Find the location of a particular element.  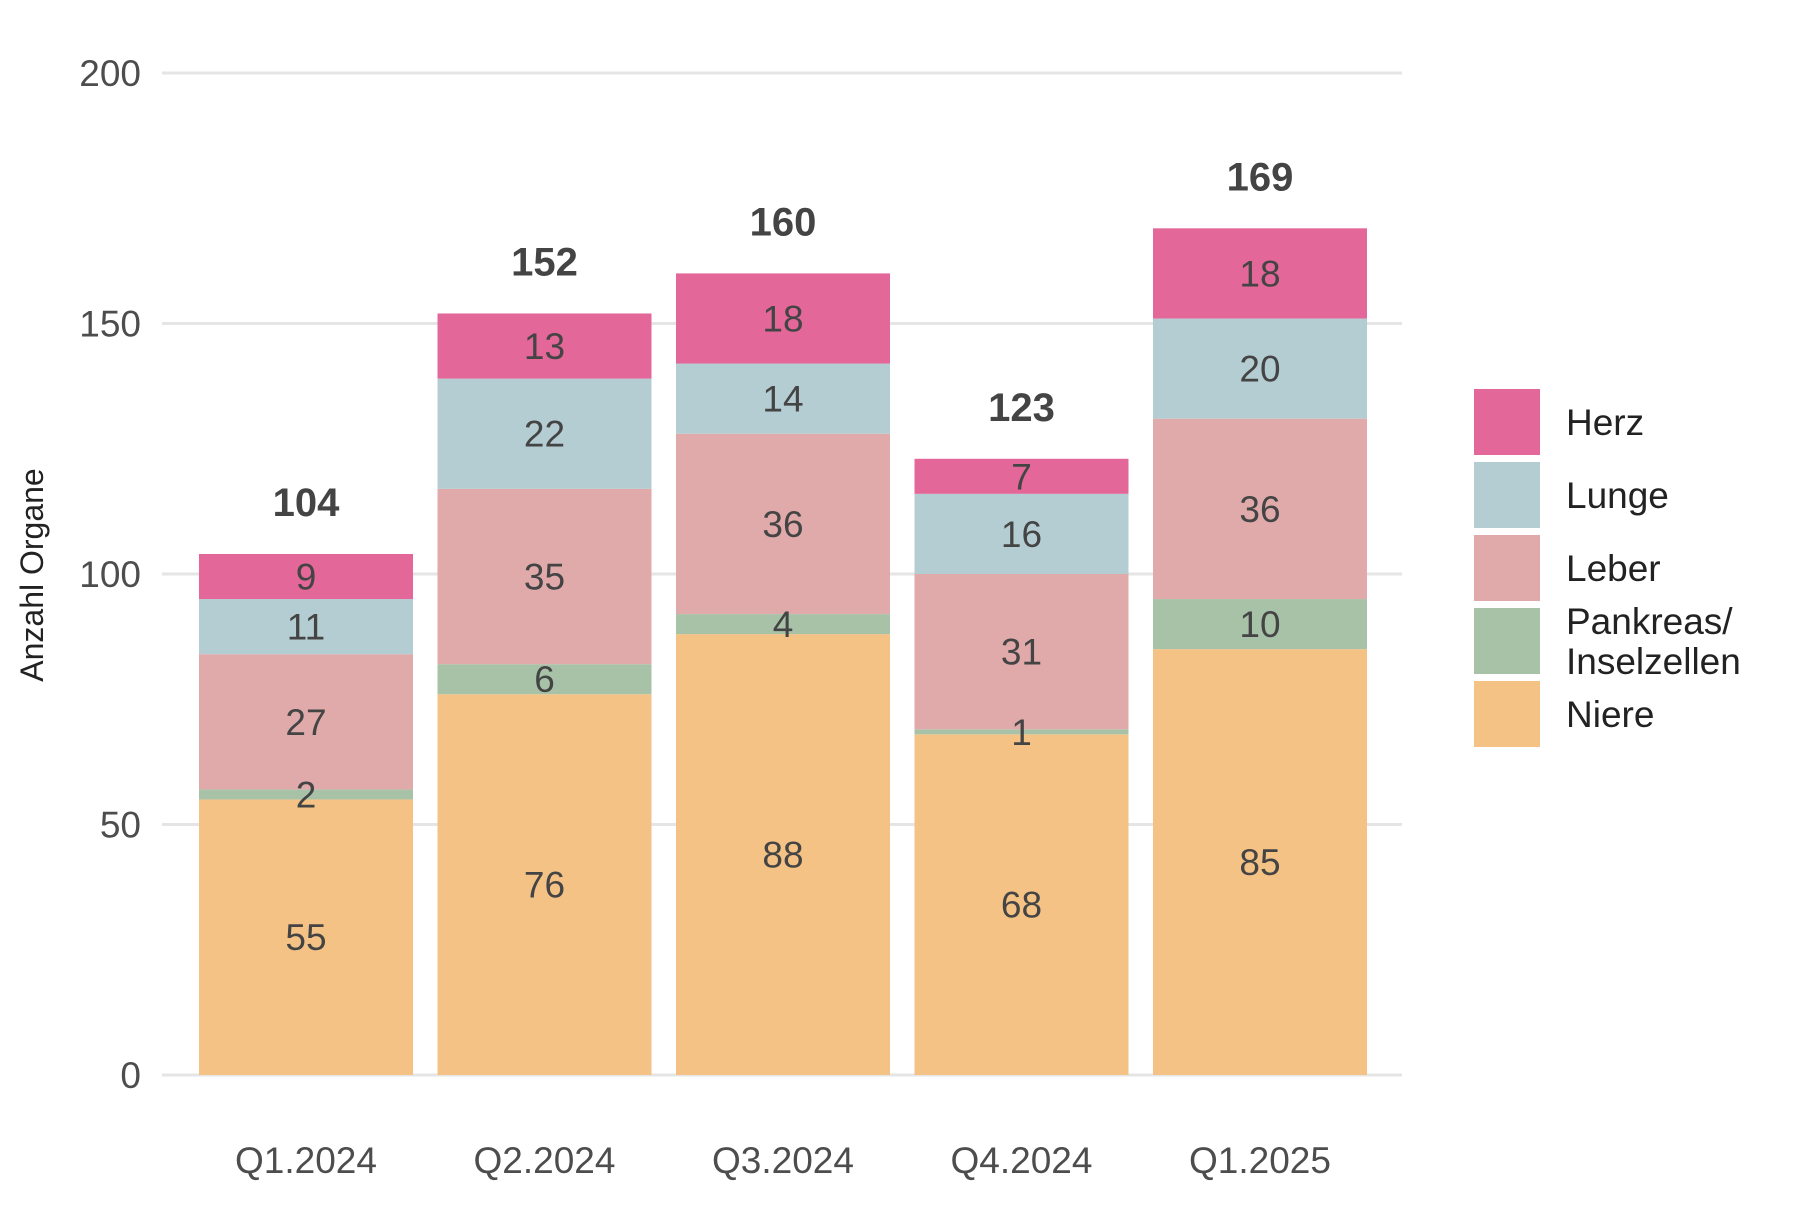

total-value-label: 169 is located at coordinates (1260, 177).